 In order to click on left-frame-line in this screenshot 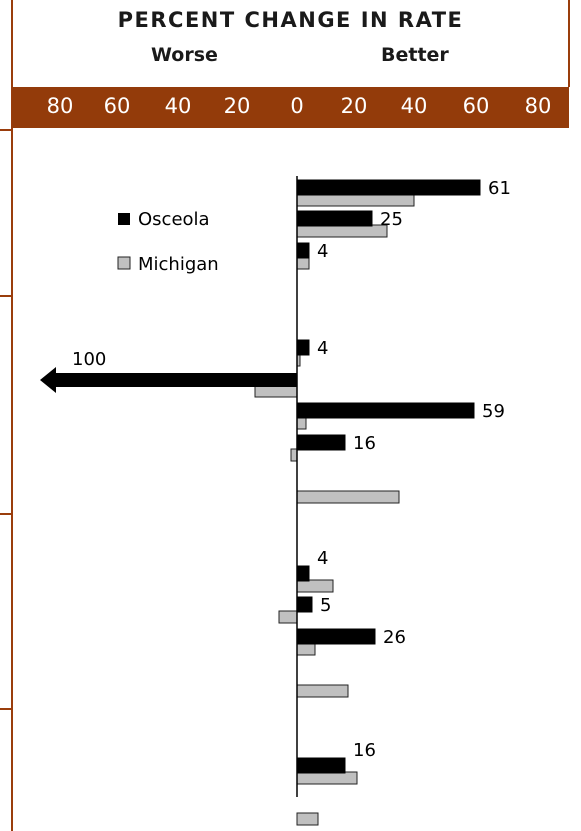, I will do `click(12, 415)`.